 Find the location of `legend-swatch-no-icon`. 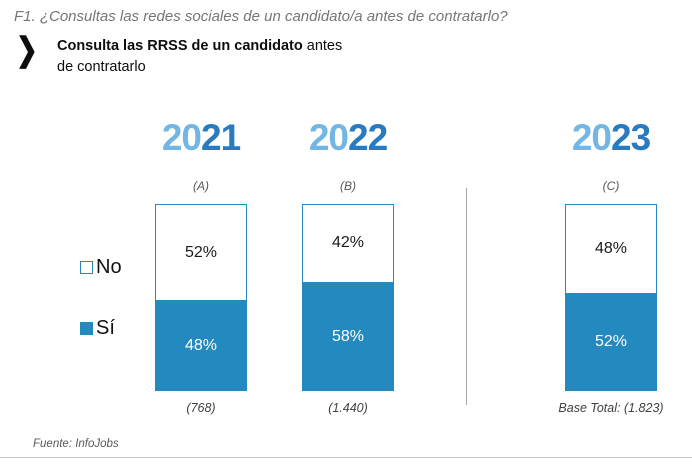

legend-swatch-no-icon is located at coordinates (86, 267).